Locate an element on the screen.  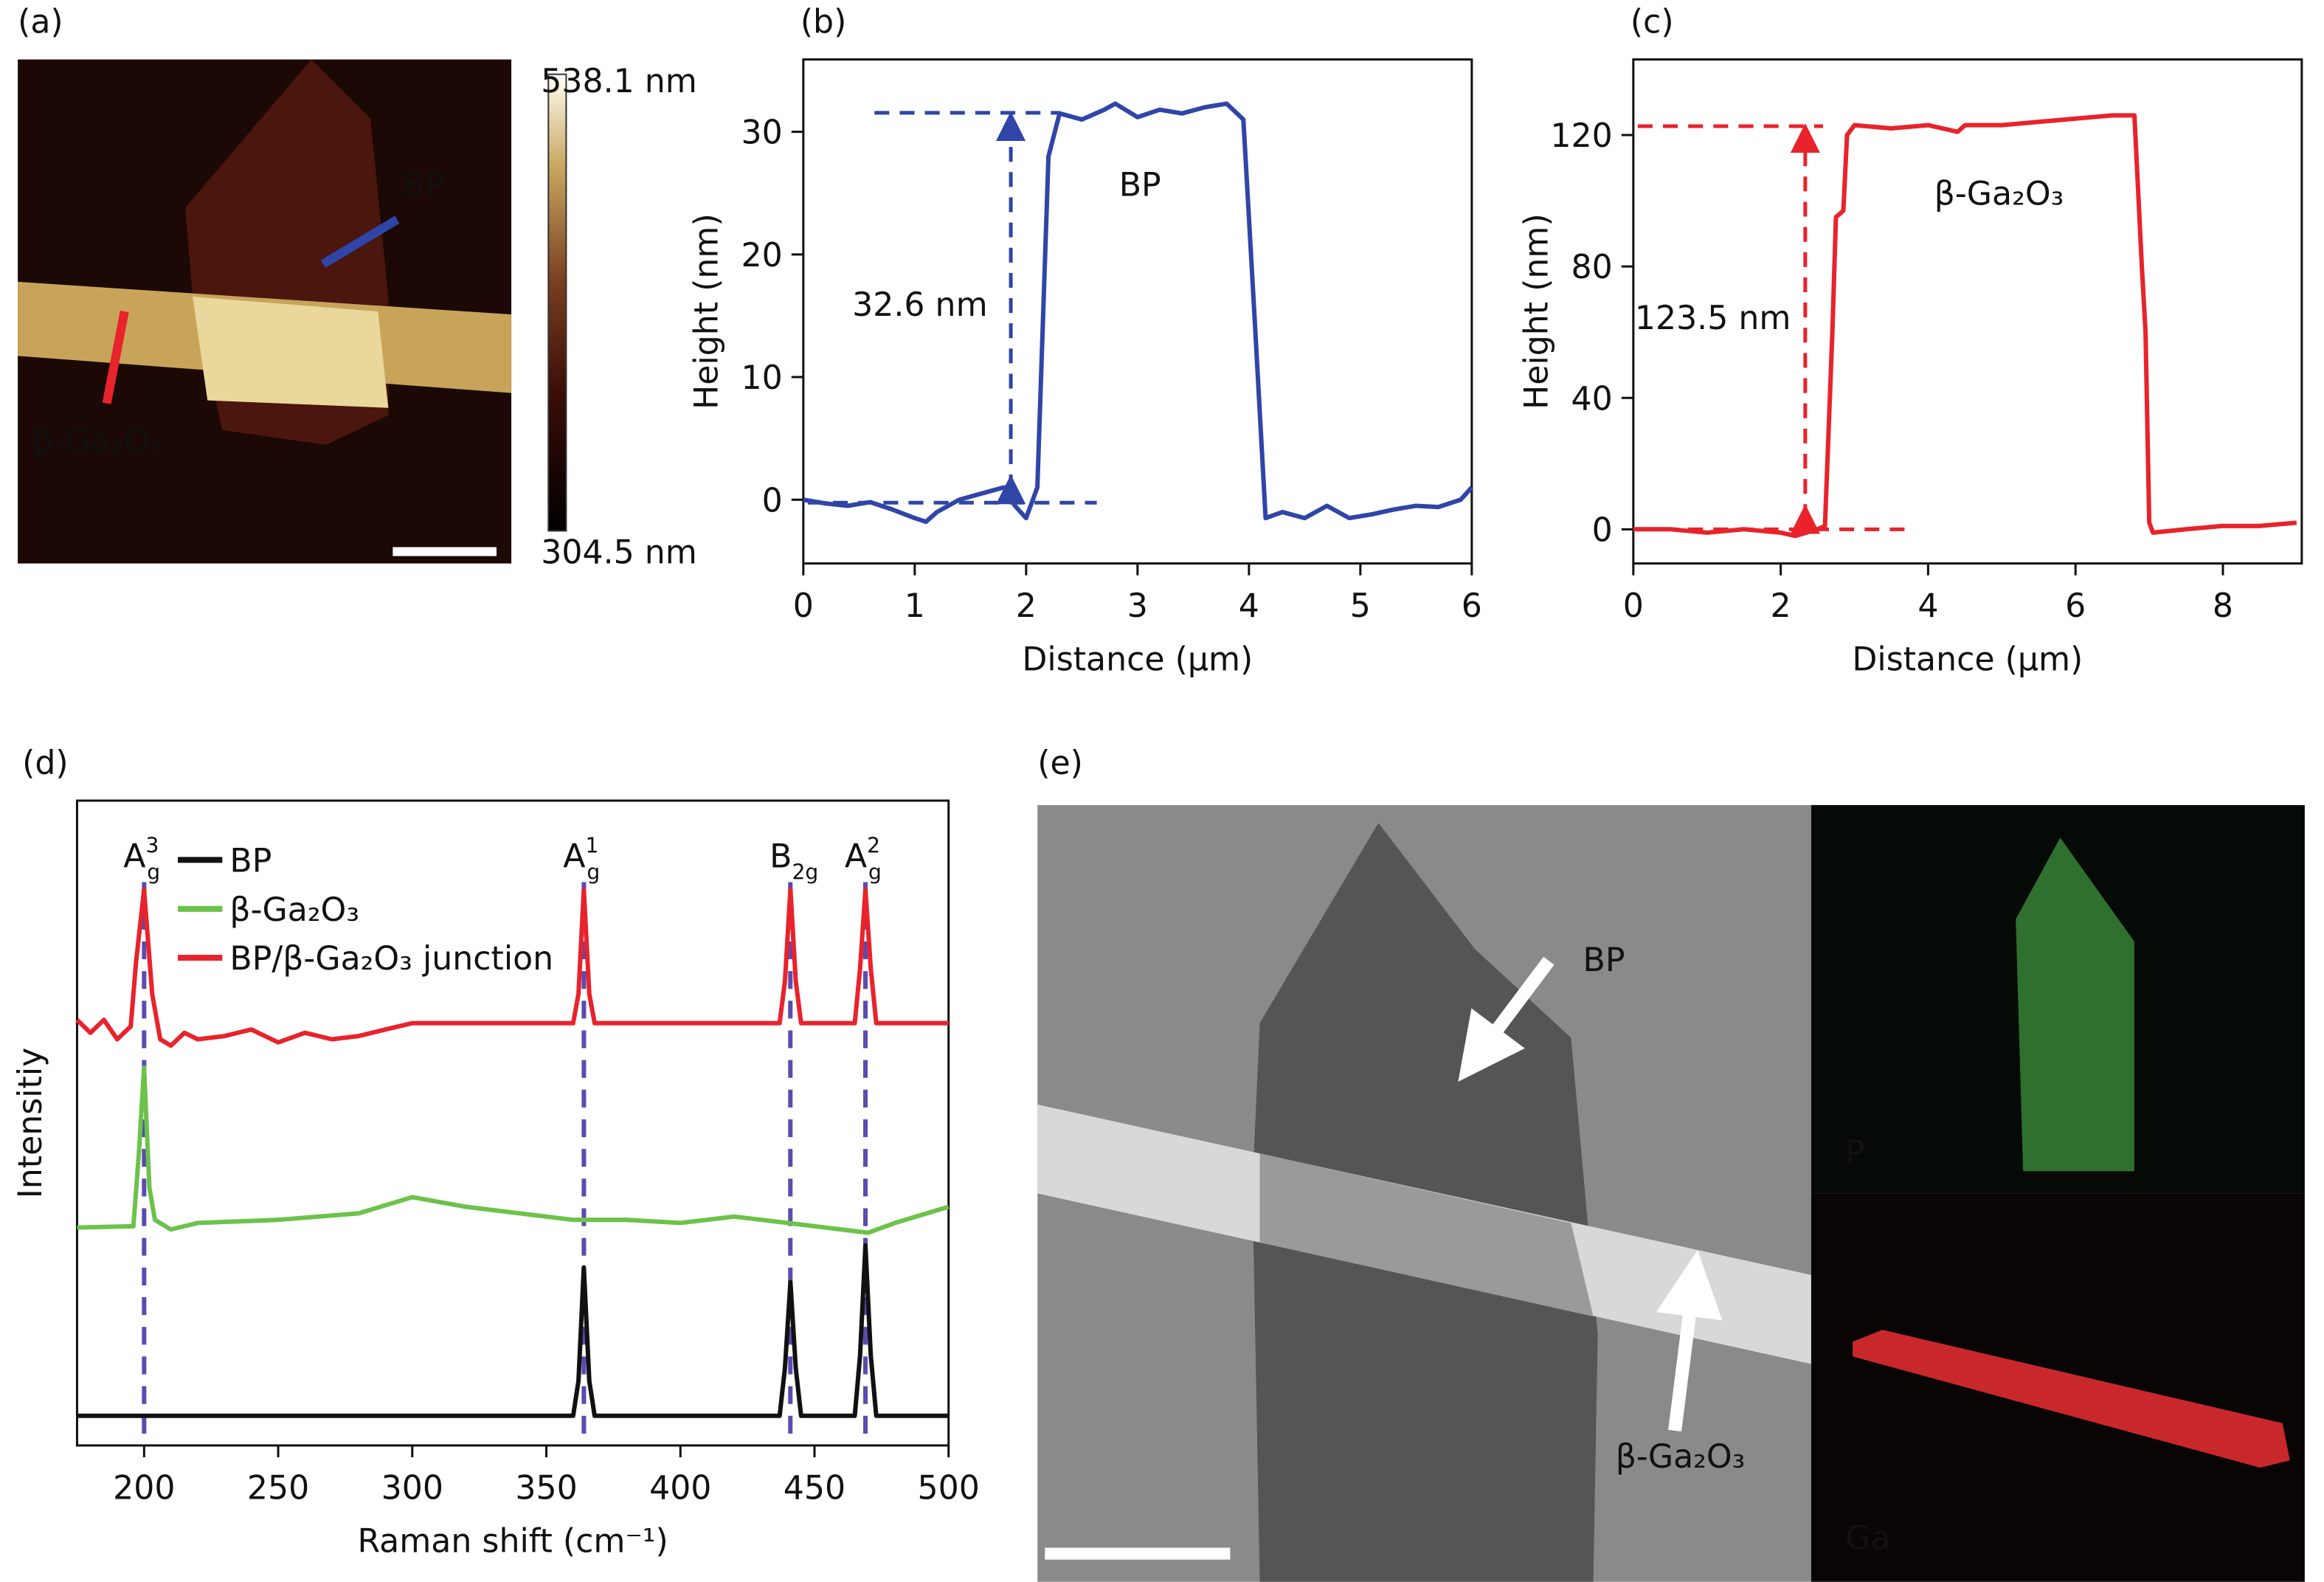
peak-label-sup: 1 is located at coordinates (592, 845).